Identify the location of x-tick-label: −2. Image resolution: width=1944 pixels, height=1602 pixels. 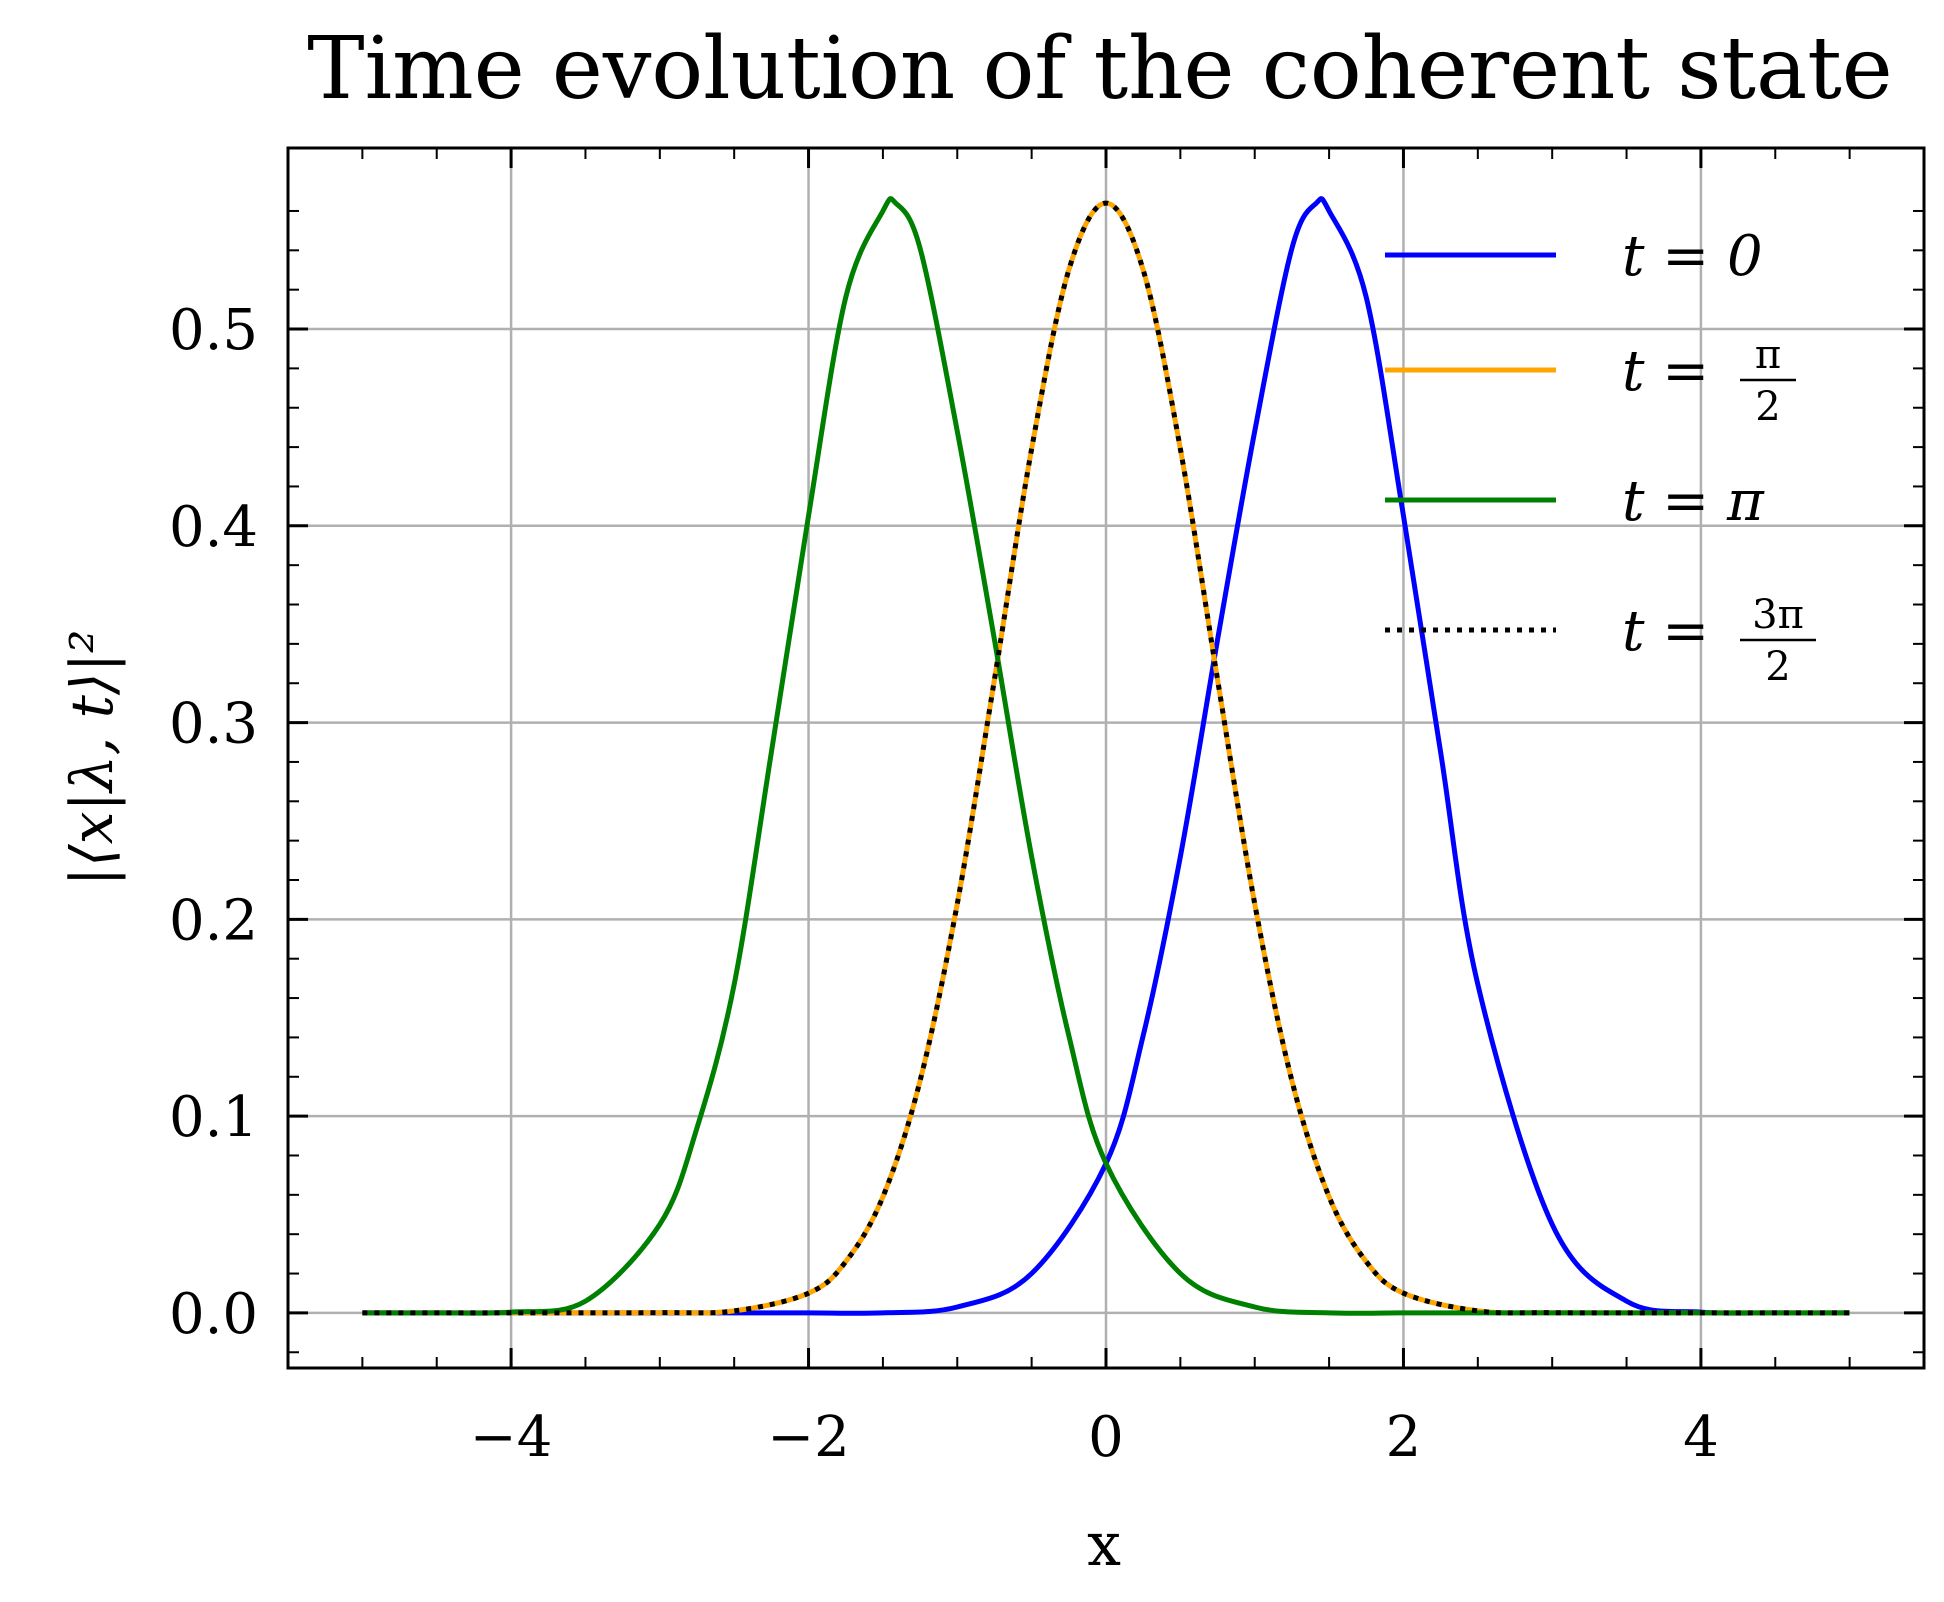
(808, 1437).